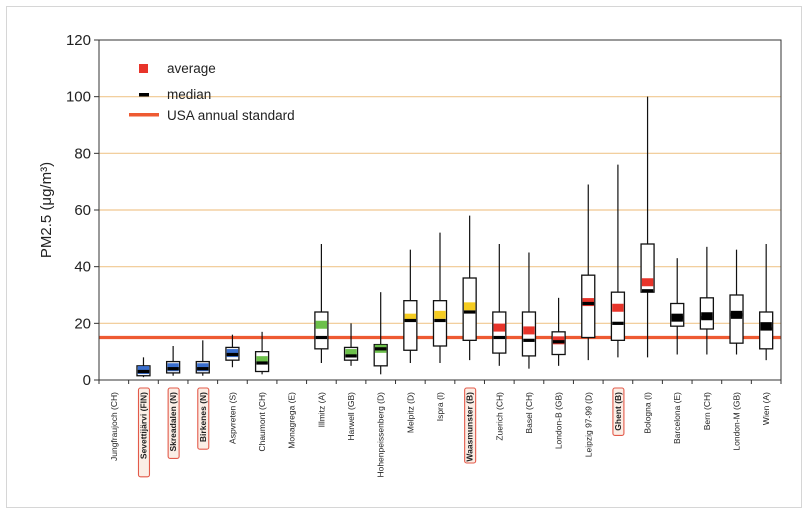 The width and height of the screenshot is (810, 514). What do you see at coordinates (143, 68) in the screenshot?
I see `legend-average-swatch` at bounding box center [143, 68].